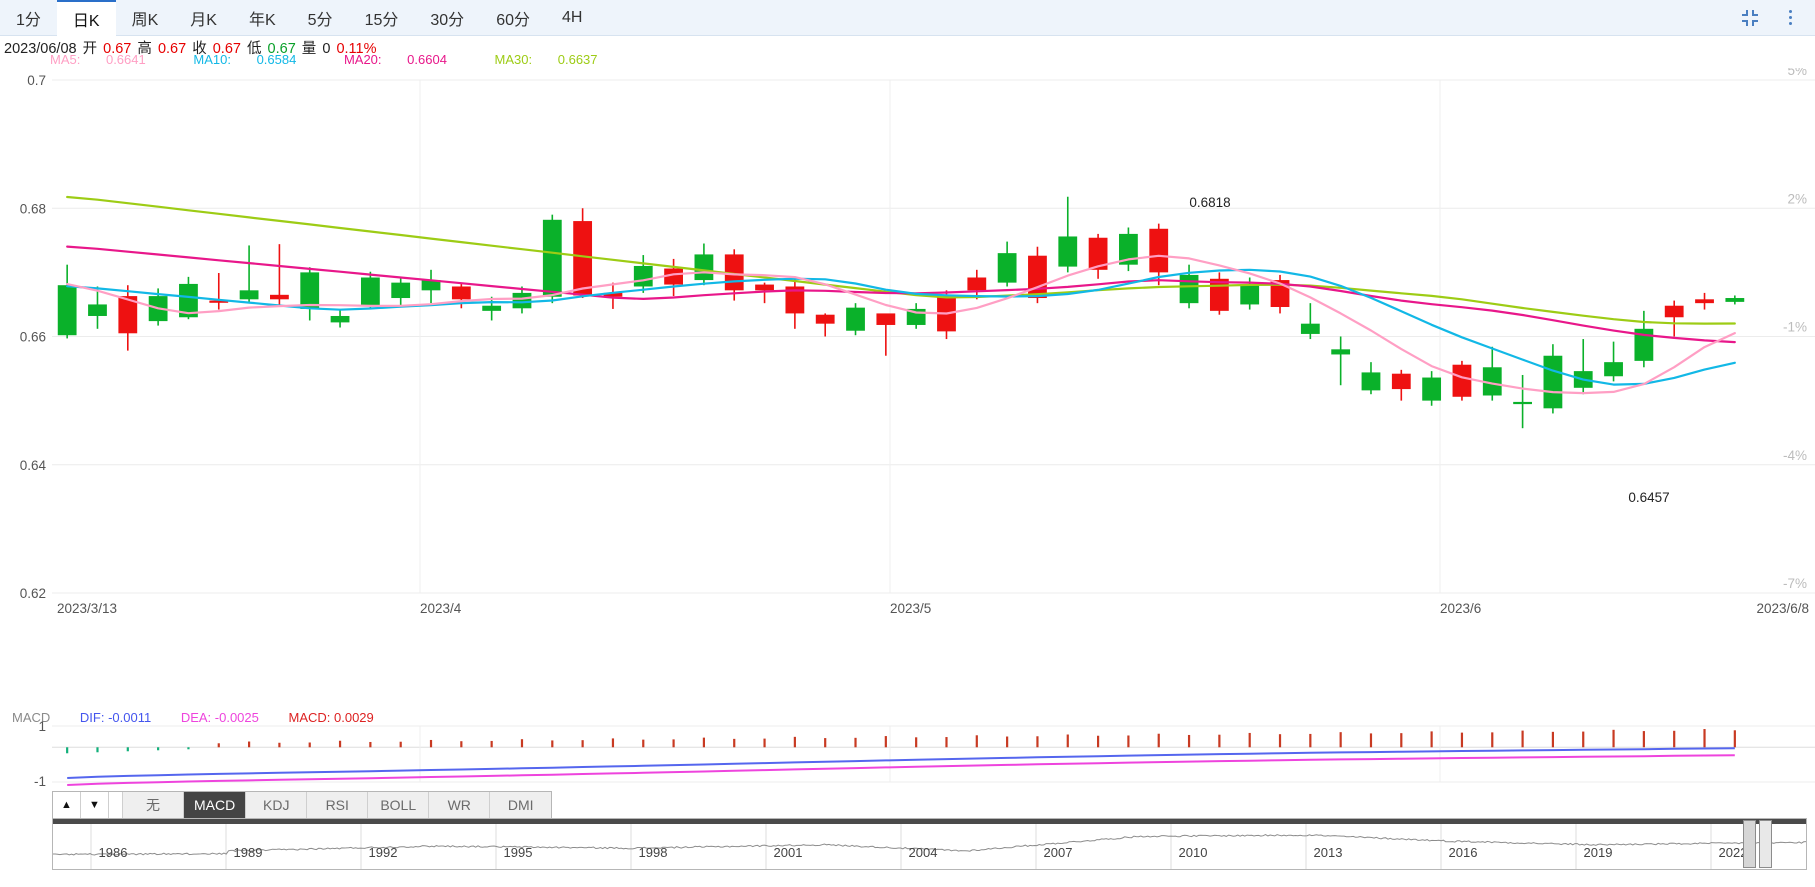  Describe the element at coordinates (923, 852) in the screenshot. I see `navigator-year-label: 2004` at that location.